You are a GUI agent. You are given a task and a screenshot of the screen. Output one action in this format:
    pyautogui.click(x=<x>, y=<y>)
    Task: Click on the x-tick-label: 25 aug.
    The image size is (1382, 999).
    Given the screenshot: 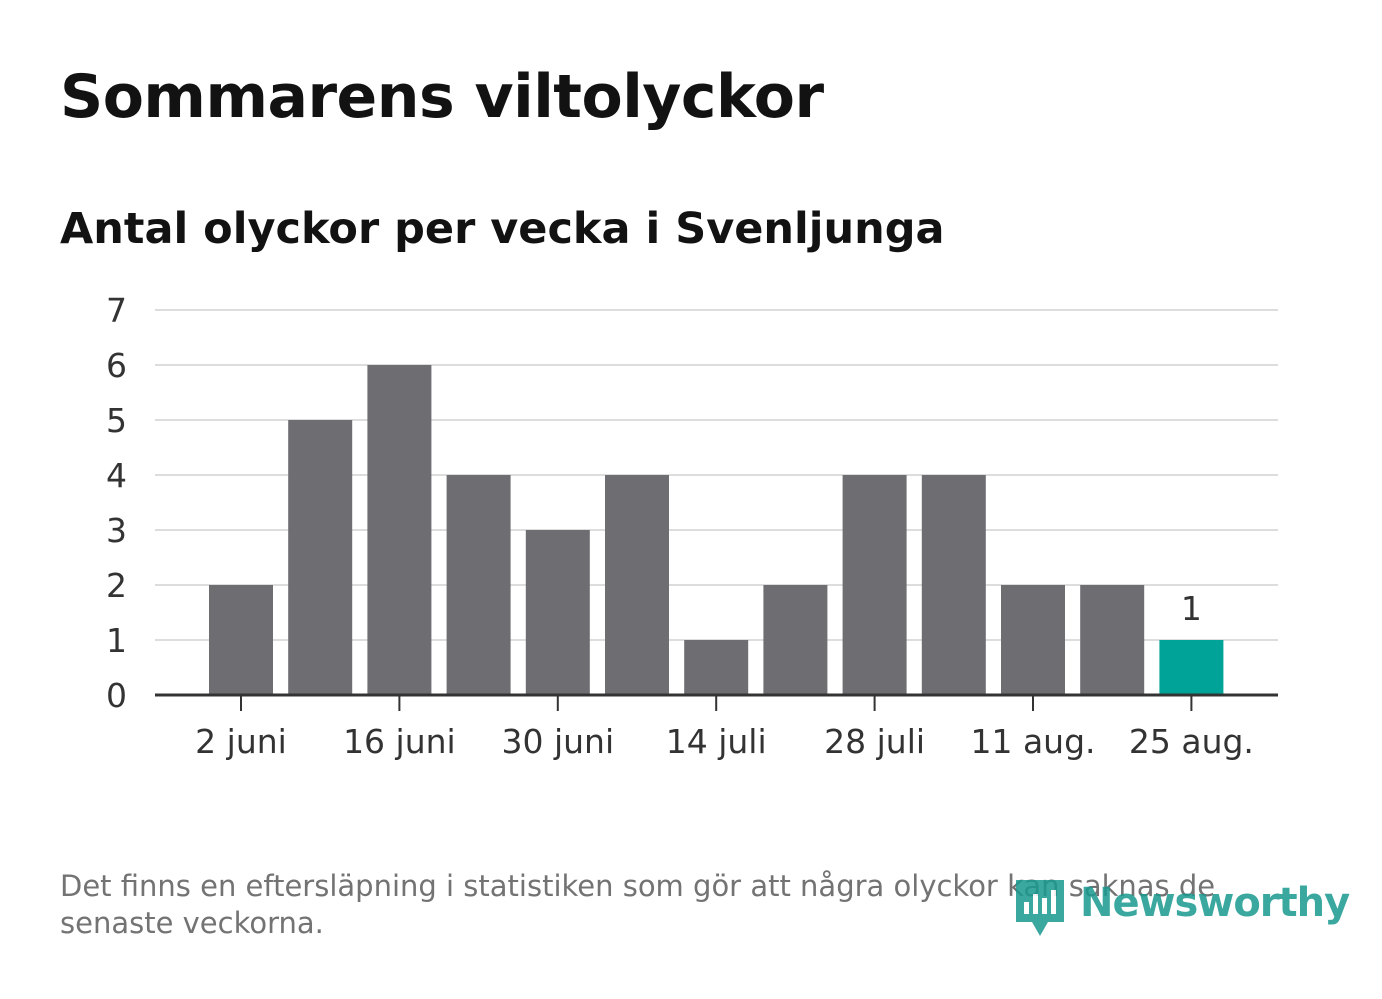 What is the action you would take?
    pyautogui.click(x=1191, y=741)
    